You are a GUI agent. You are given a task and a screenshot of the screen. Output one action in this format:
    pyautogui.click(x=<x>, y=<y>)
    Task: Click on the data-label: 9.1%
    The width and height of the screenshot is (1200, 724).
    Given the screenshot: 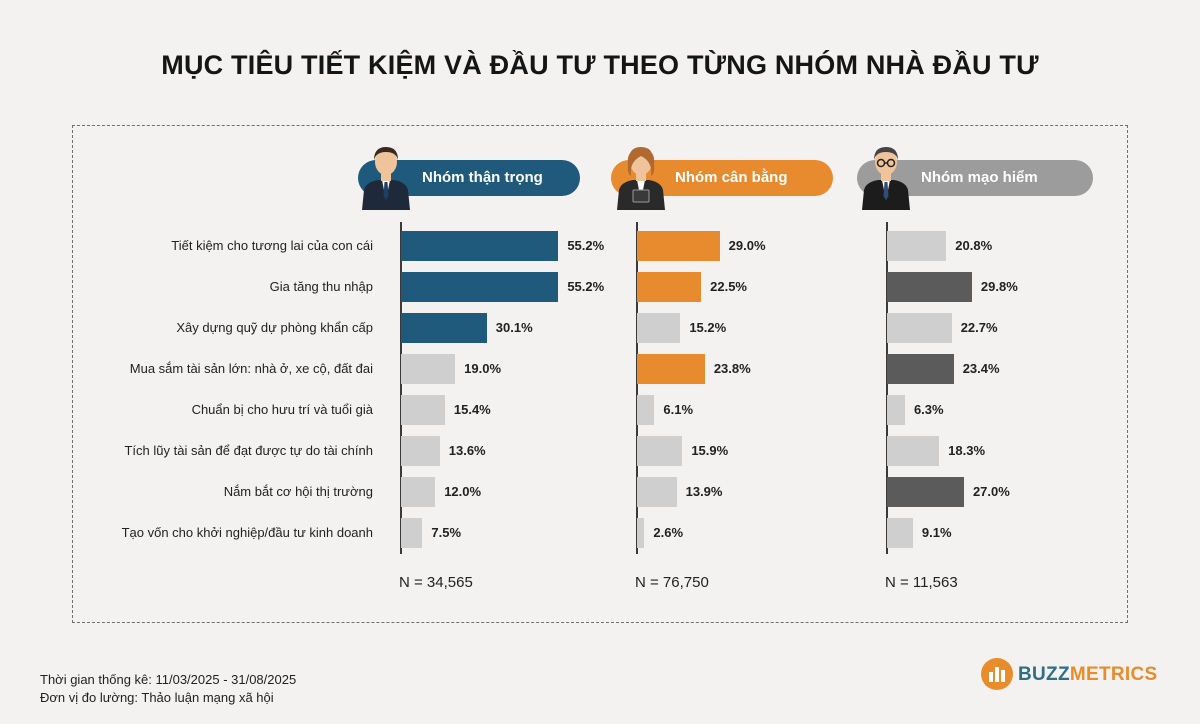 What is the action you would take?
    pyautogui.click(x=936, y=532)
    